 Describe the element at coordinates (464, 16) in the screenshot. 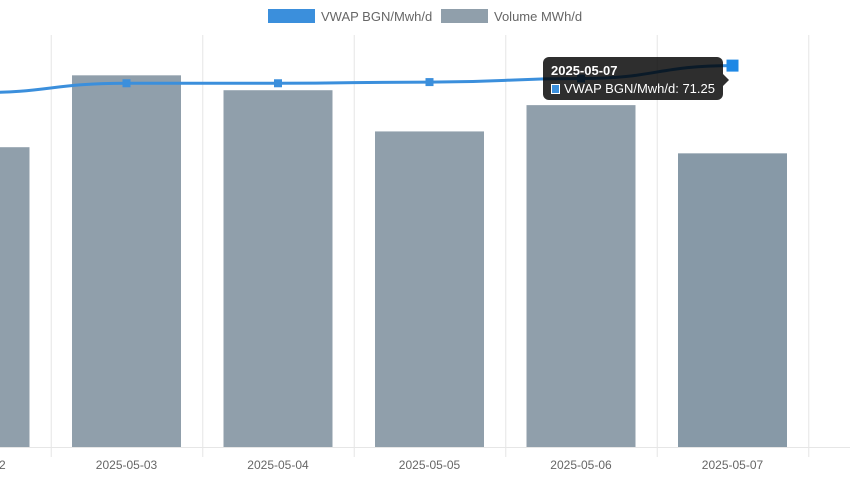

I see `legend-swatch-volume` at that location.